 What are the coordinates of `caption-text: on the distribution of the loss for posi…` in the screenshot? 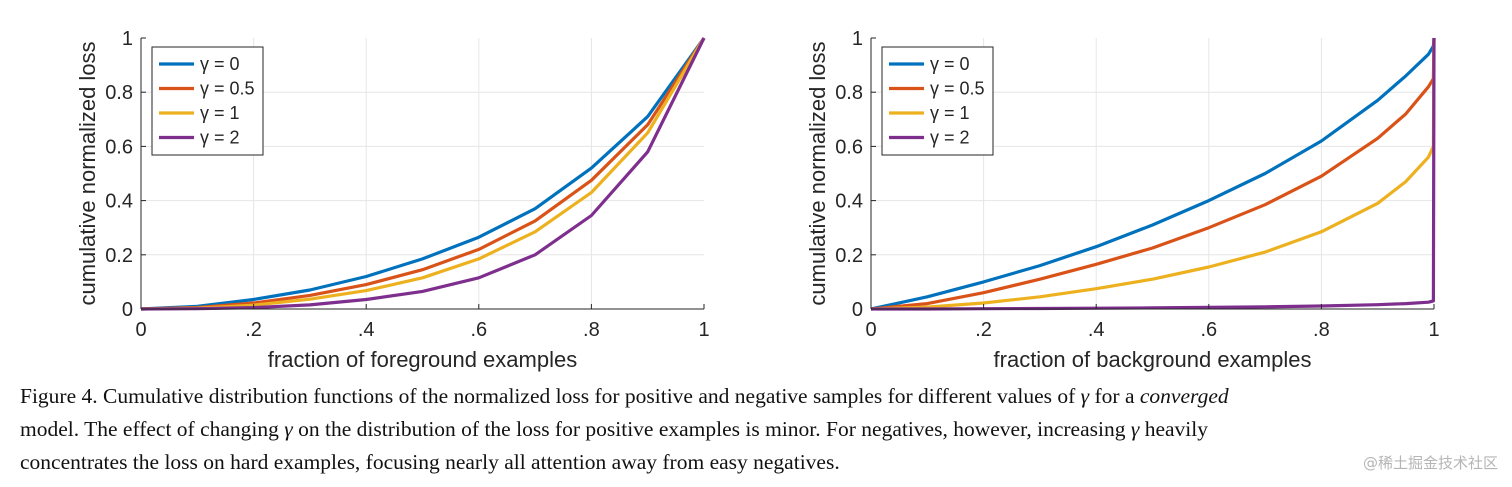 It's located at (711, 429).